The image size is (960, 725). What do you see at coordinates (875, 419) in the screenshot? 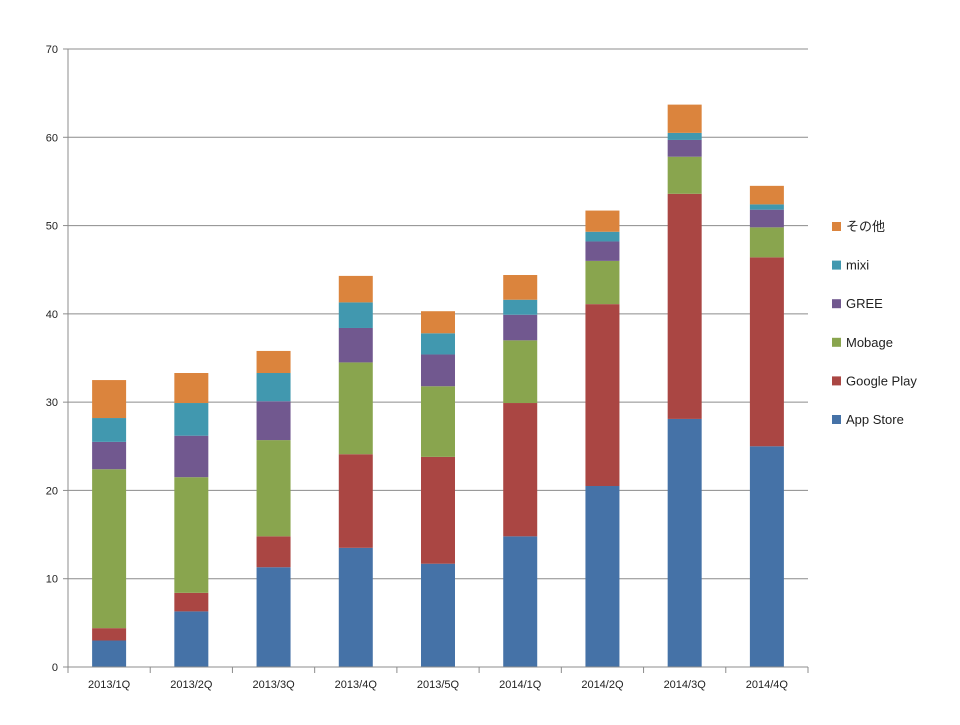
I see `legend-label: App Store` at bounding box center [875, 419].